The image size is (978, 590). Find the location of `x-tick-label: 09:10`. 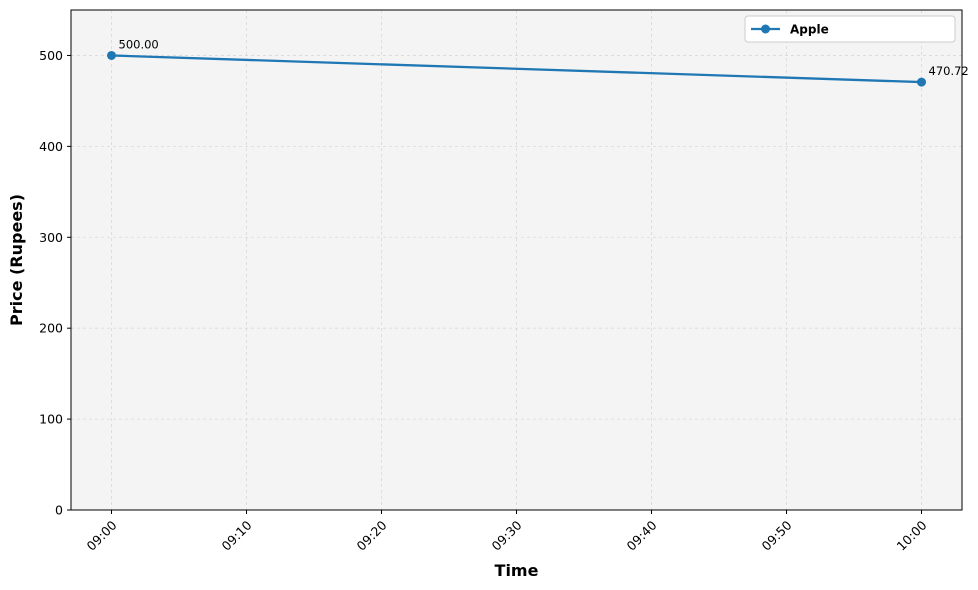

x-tick-label: 09:10 is located at coordinates (237, 535).